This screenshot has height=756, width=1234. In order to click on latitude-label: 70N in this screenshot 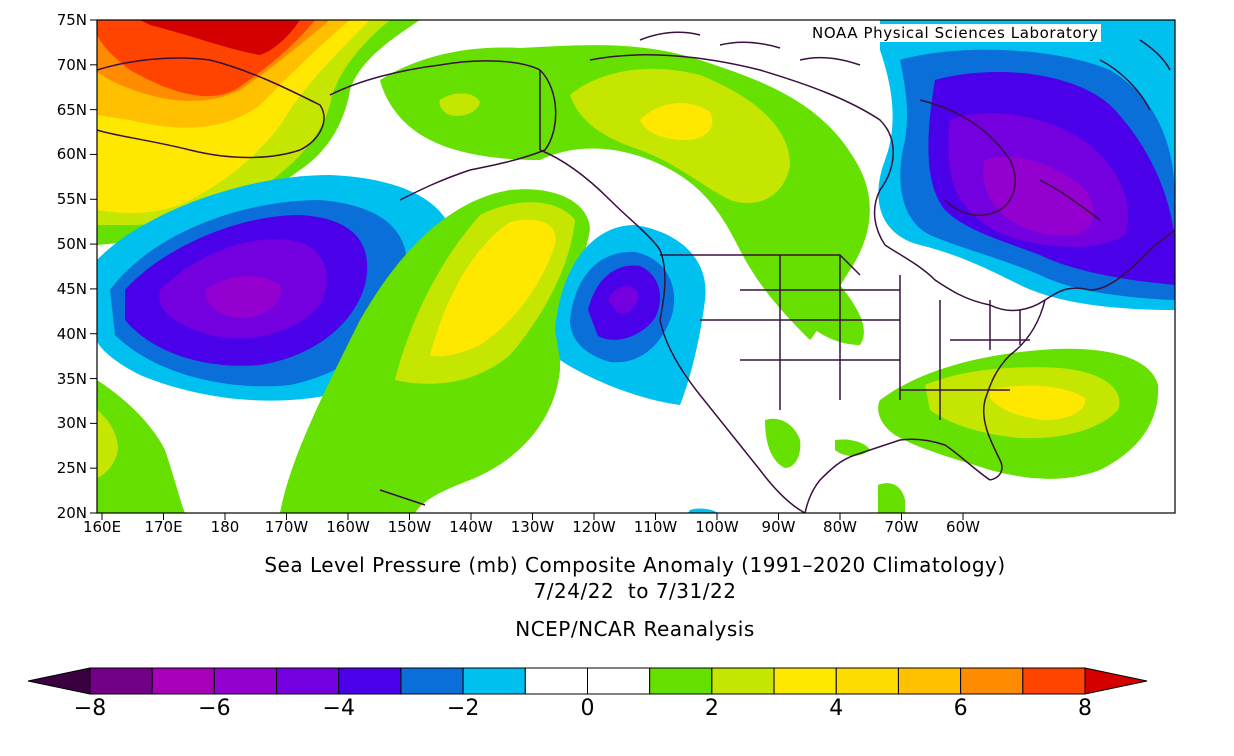, I will do `click(71, 64)`.